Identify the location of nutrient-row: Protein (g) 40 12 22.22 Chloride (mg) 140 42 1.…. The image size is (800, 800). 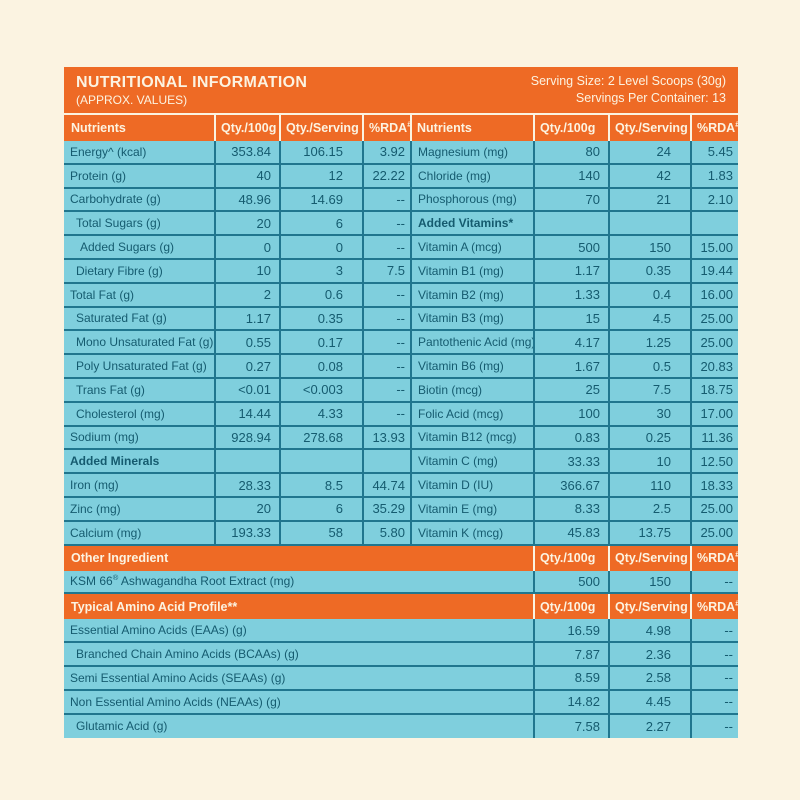
(401, 176).